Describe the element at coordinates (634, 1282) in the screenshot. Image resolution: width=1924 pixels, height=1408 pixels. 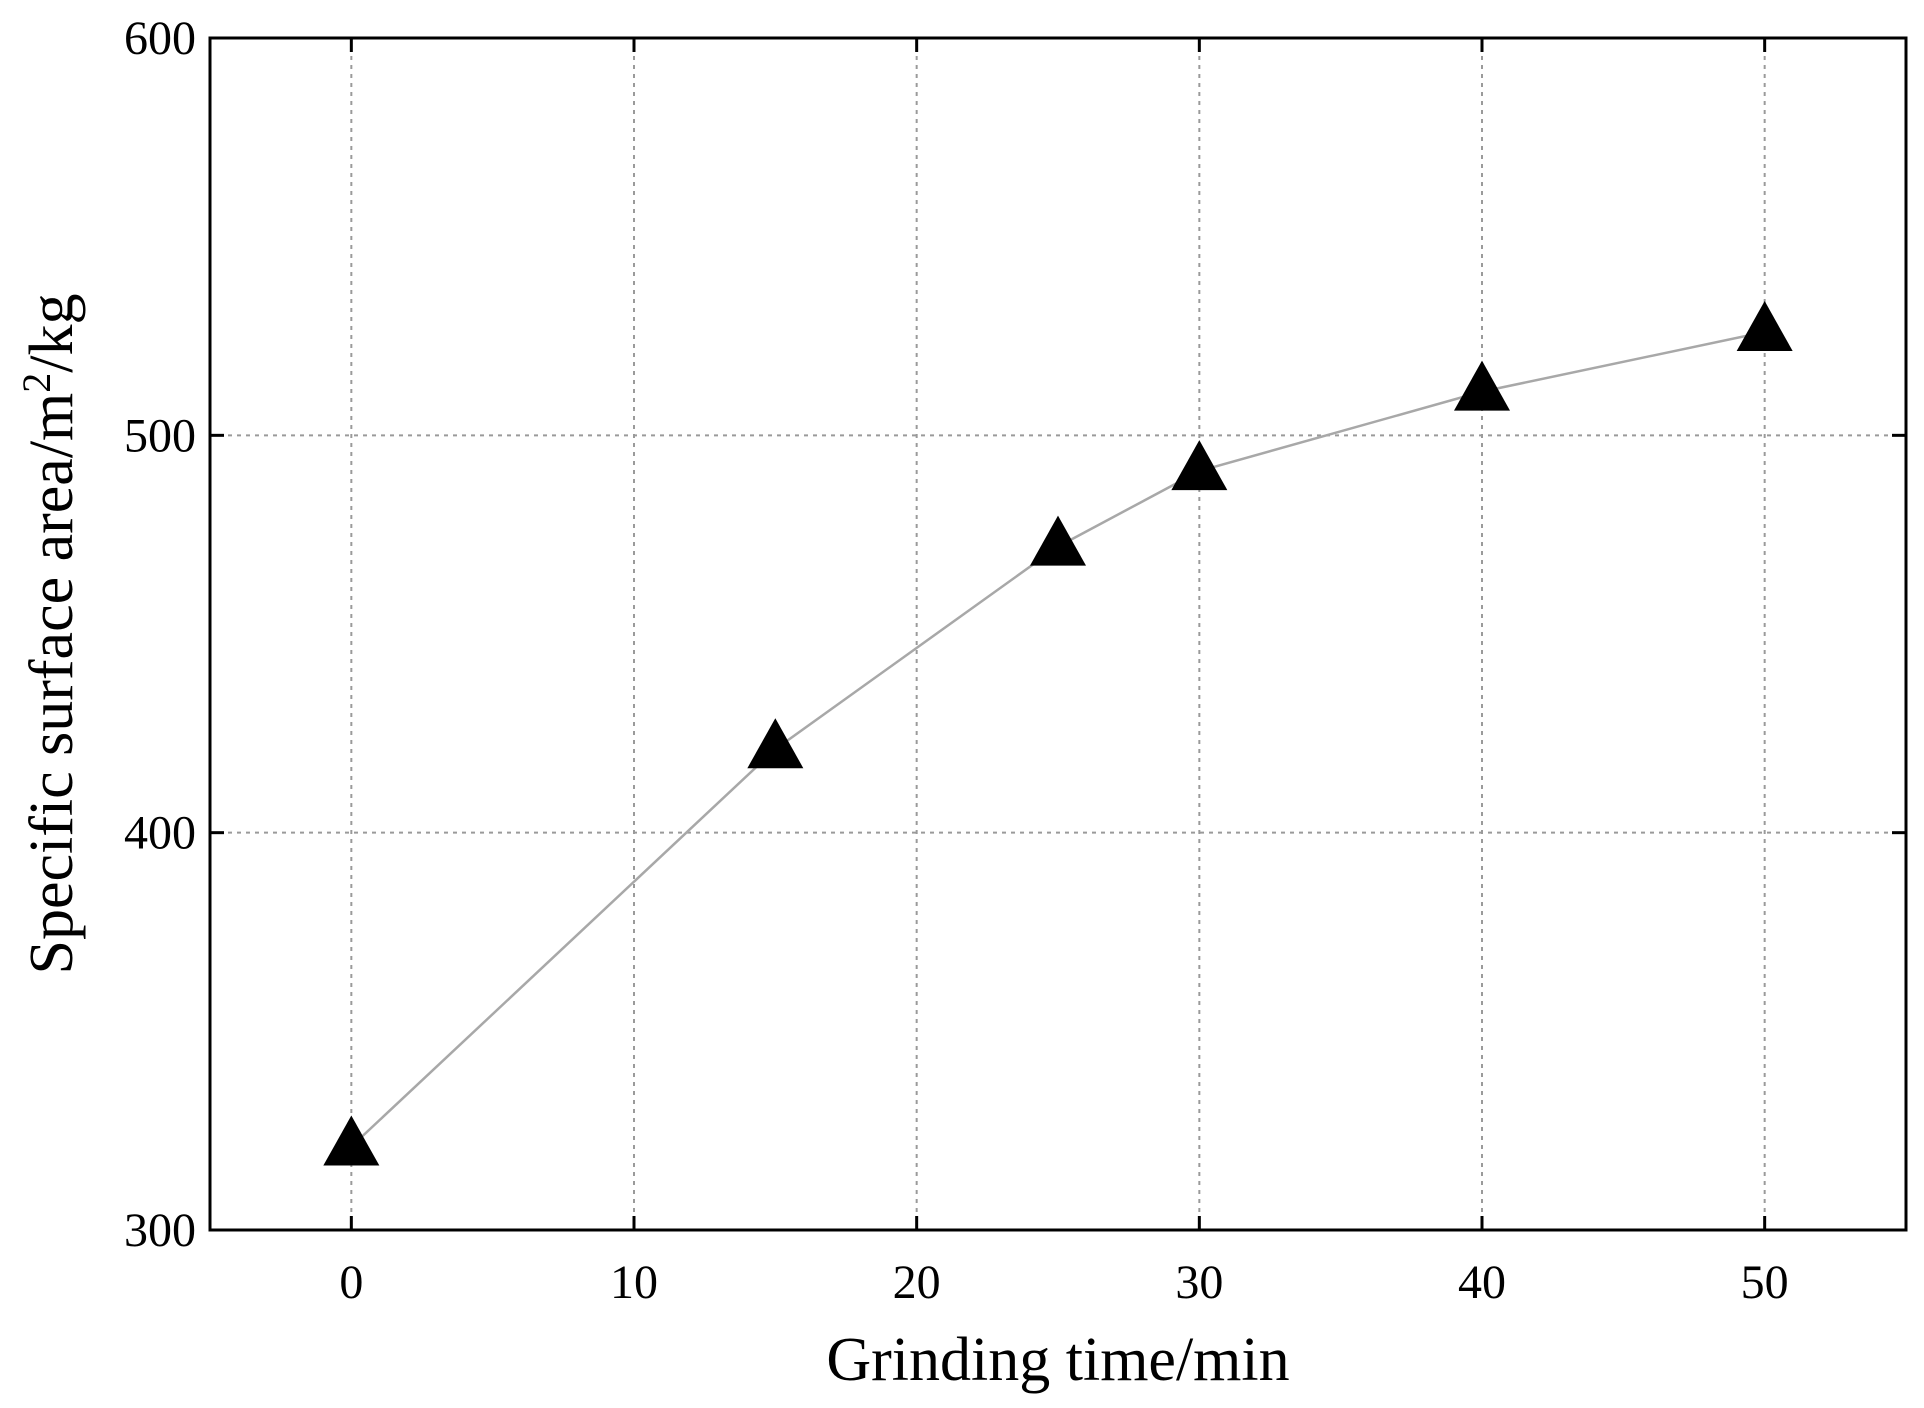
I see `x-tick-label: 10` at that location.